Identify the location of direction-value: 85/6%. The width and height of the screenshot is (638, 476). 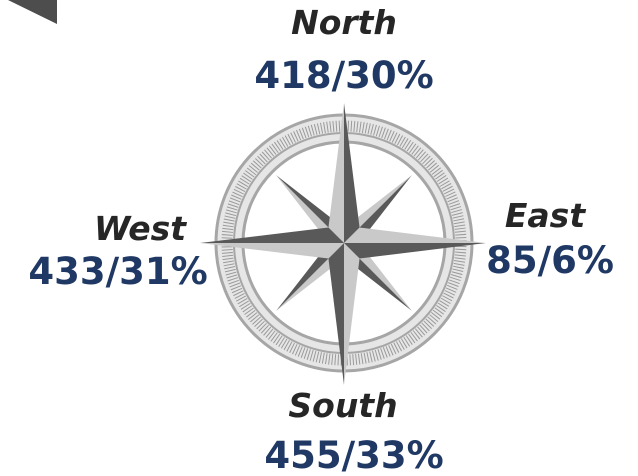
(550, 260).